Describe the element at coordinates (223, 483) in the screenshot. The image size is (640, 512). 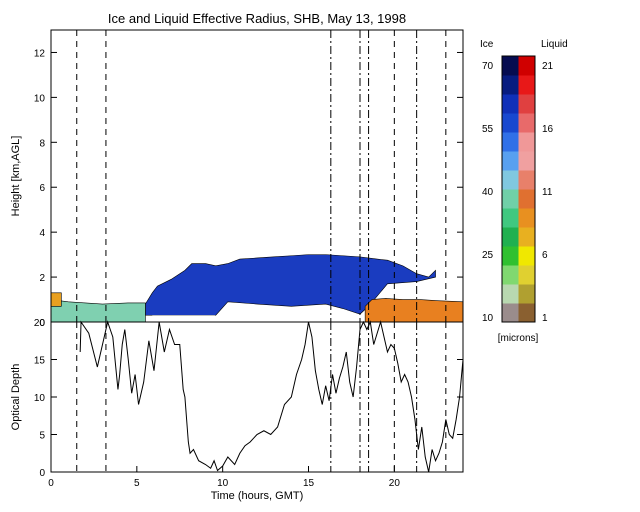
I see `x-tick-label: 10` at that location.